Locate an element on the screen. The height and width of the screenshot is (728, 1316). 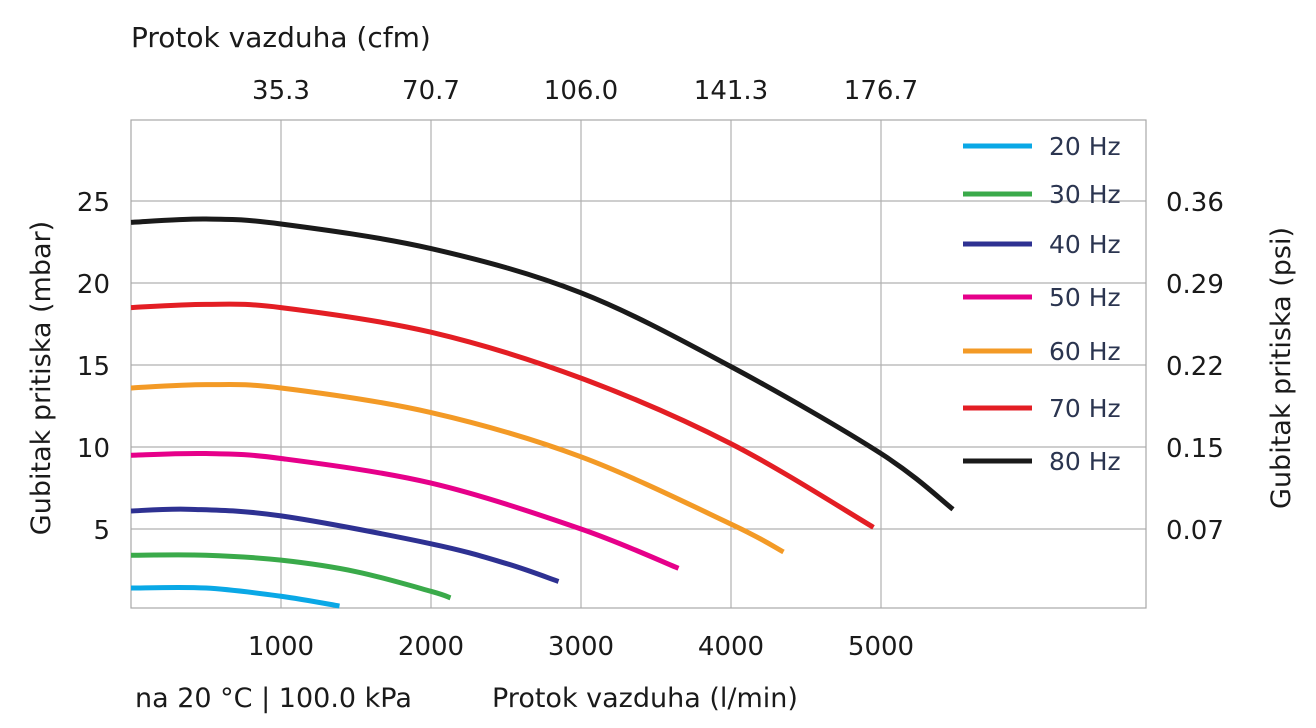
series-line-60-hz is located at coordinates (457, 468).